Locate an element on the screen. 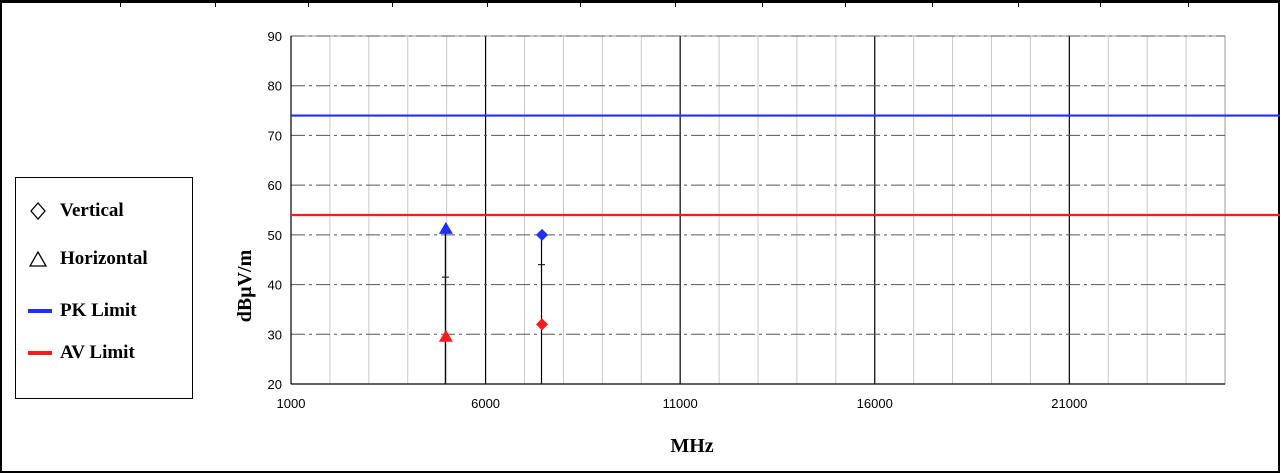  legend-label: Vertical is located at coordinates (92, 210).